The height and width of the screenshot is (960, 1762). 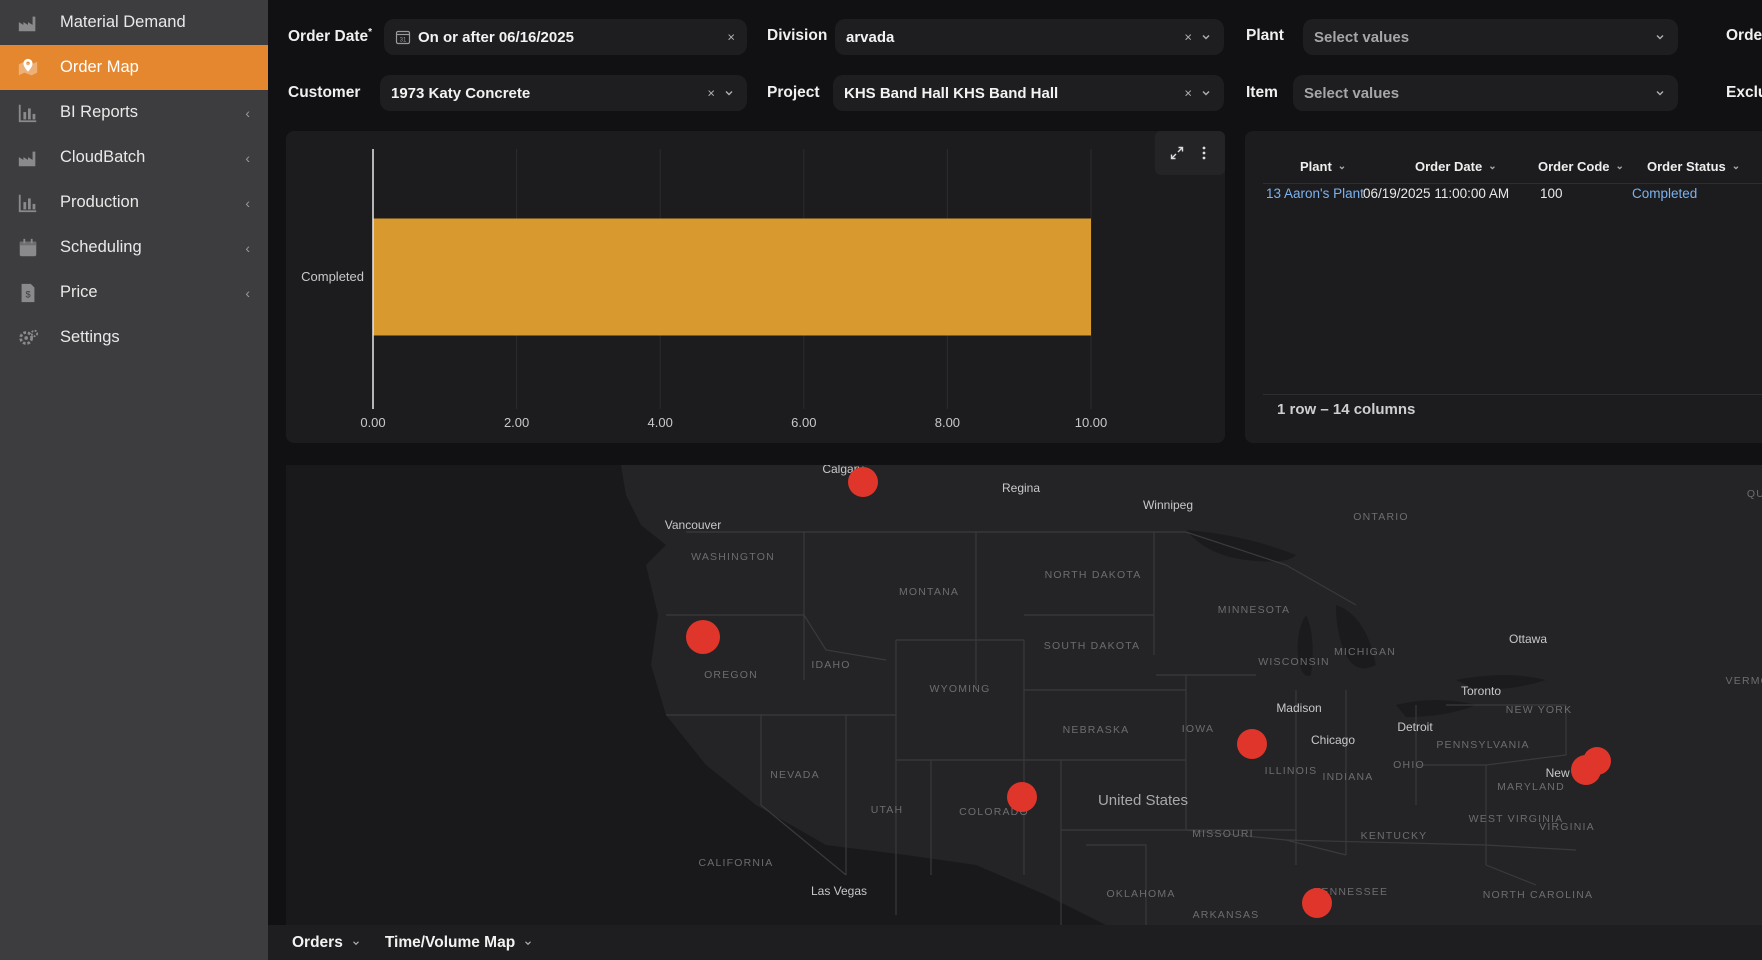 I want to click on svg-text: PENNSYLVANIA, so click(x=1482, y=745).